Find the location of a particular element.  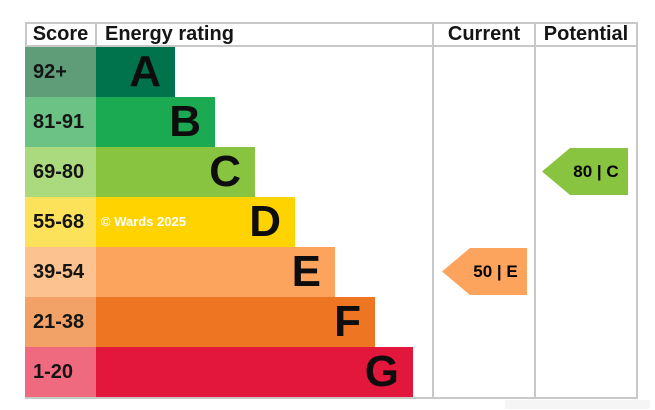

band-row-e: 39-54 E is located at coordinates (180, 272).